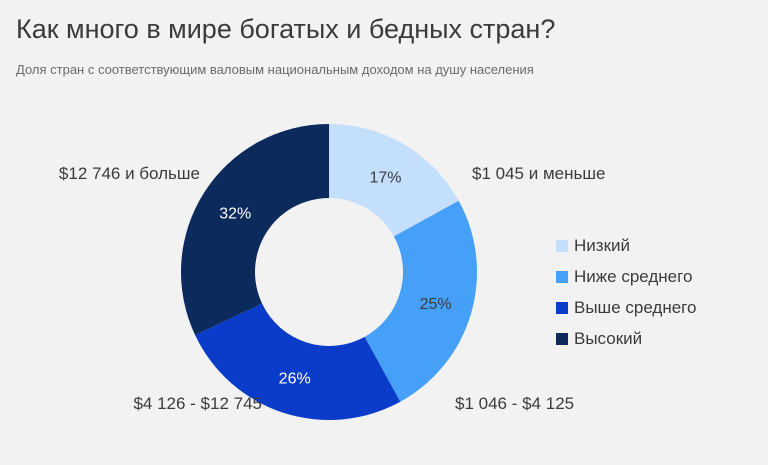  I want to click on slice-value-label-lower-middle: 25%, so click(436, 304).